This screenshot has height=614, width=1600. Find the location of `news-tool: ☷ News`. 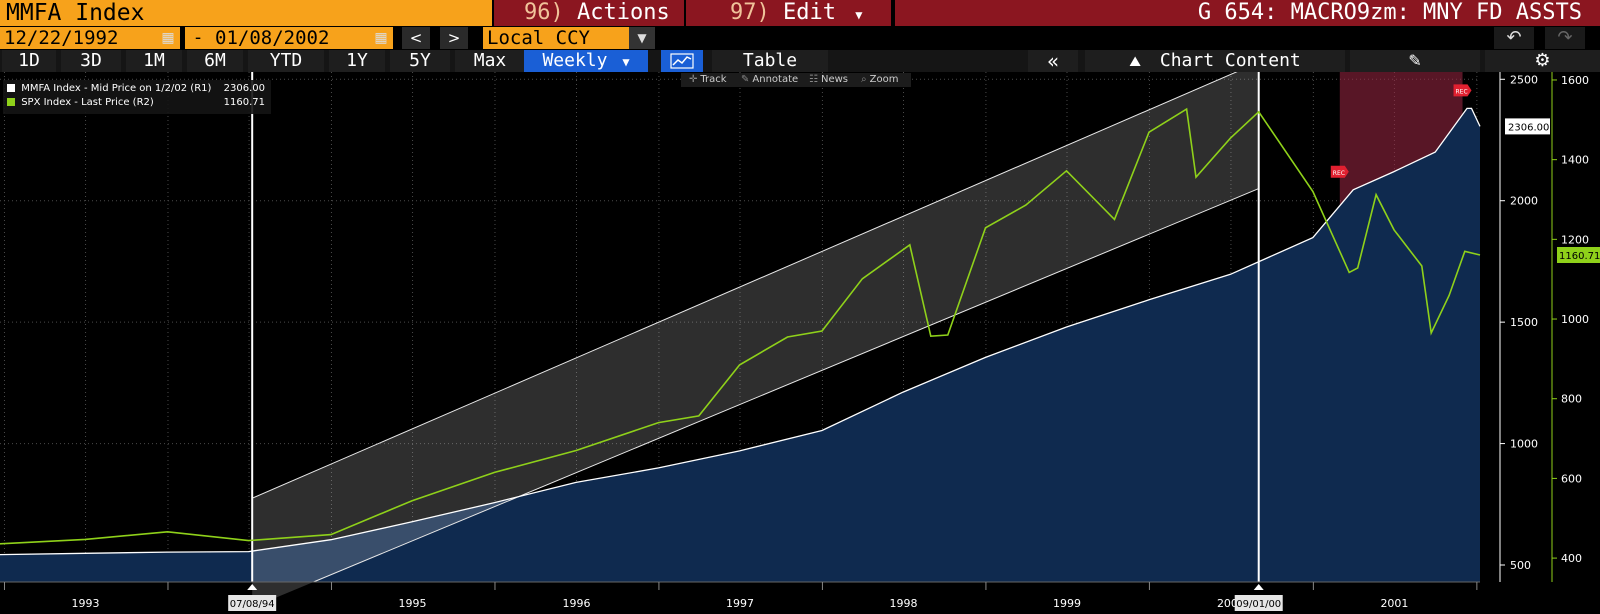

news-tool: ☷ News is located at coordinates (828, 80).